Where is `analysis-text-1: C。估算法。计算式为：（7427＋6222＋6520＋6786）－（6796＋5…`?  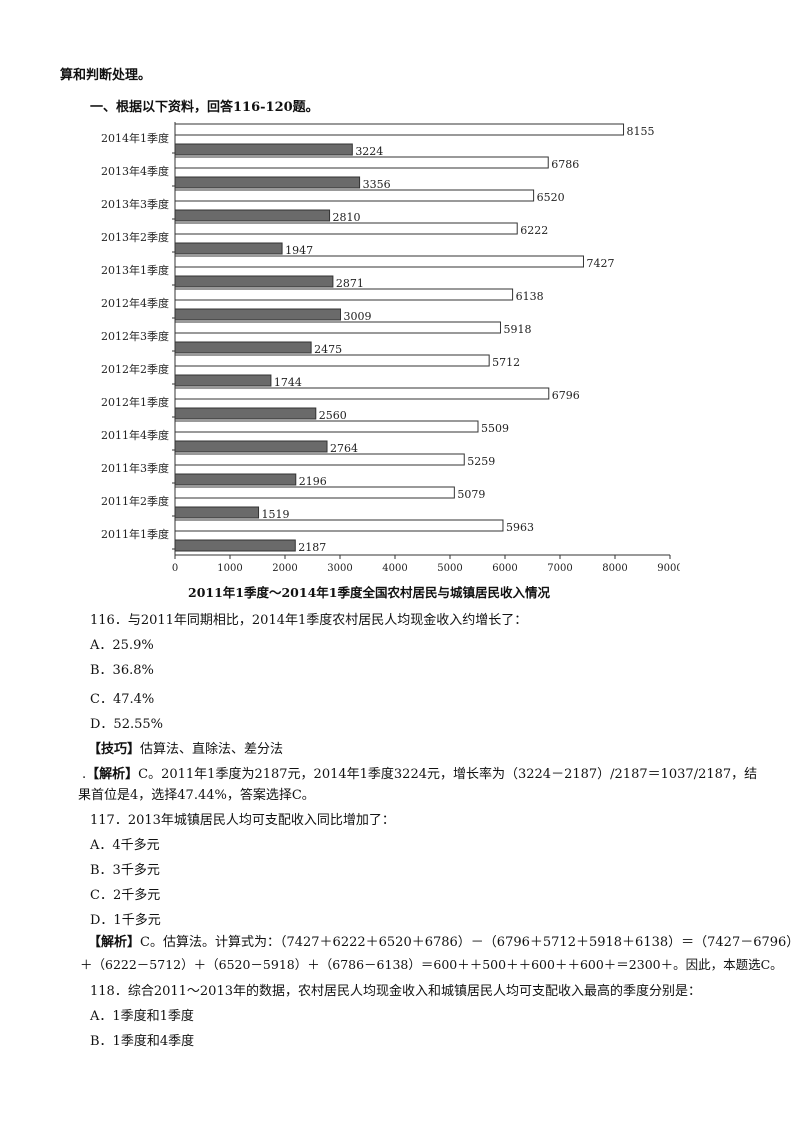
analysis-text-1: C。估算法。计算式为：（7427＋6222＋6520＋6786）－（6796＋5… is located at coordinates (470, 942).